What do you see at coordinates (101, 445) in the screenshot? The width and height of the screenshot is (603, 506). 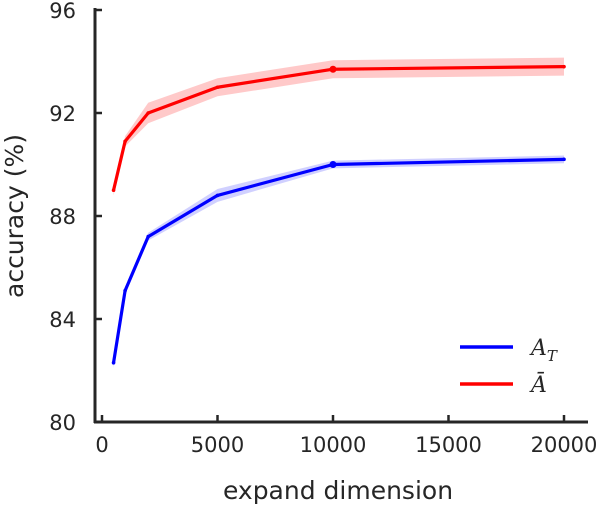 I see `x-tick-label: 0` at bounding box center [101, 445].